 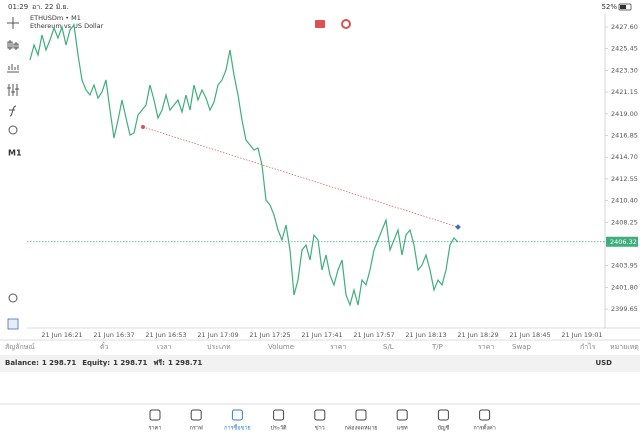 I want to click on balance-row, so click(x=320, y=363).